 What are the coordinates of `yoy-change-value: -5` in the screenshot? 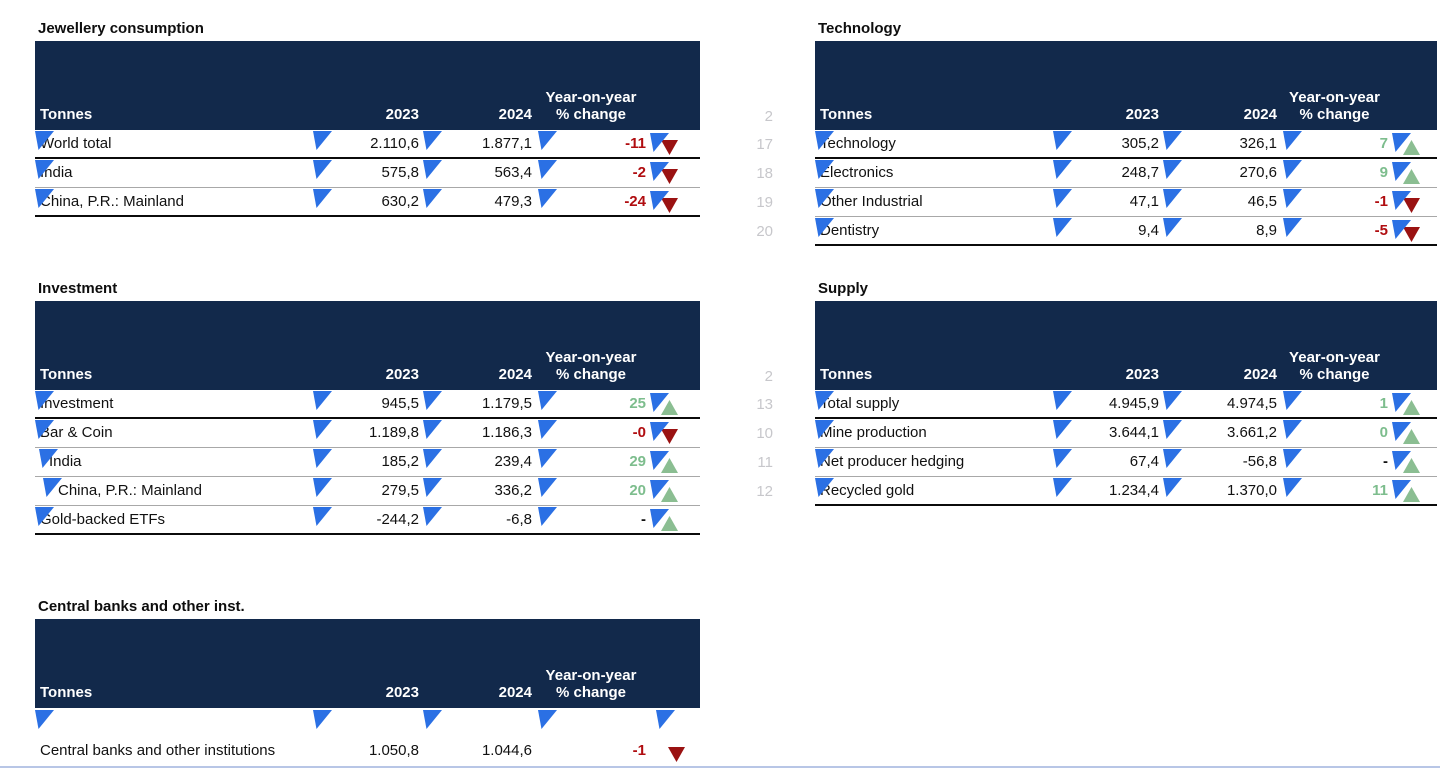 It's located at (1381, 230).